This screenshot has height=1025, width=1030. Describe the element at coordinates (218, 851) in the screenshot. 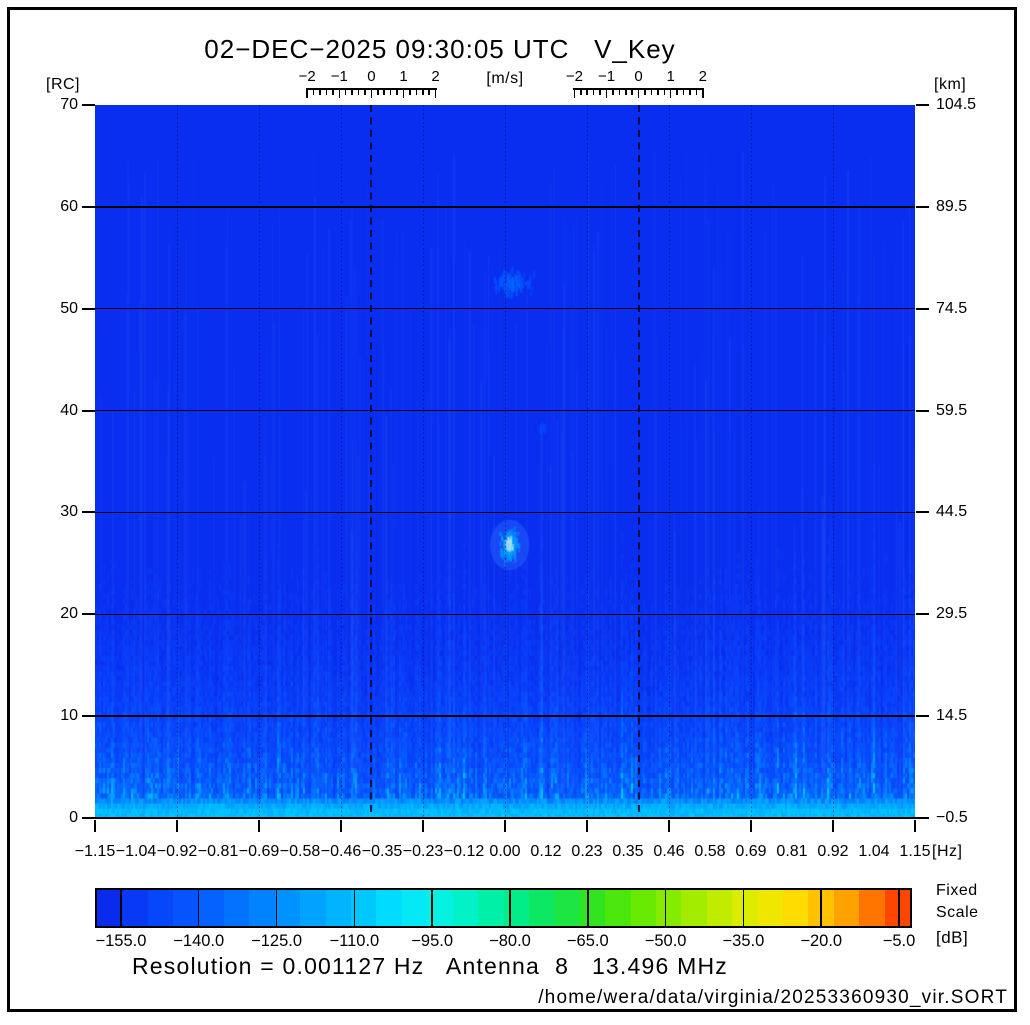

I see `bottom-axis-tick-label: −0.81` at that location.